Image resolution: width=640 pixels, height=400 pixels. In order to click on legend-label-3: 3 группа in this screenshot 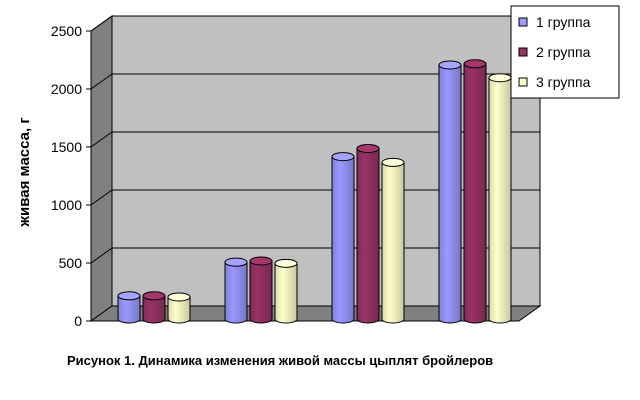, I will do `click(563, 82)`.